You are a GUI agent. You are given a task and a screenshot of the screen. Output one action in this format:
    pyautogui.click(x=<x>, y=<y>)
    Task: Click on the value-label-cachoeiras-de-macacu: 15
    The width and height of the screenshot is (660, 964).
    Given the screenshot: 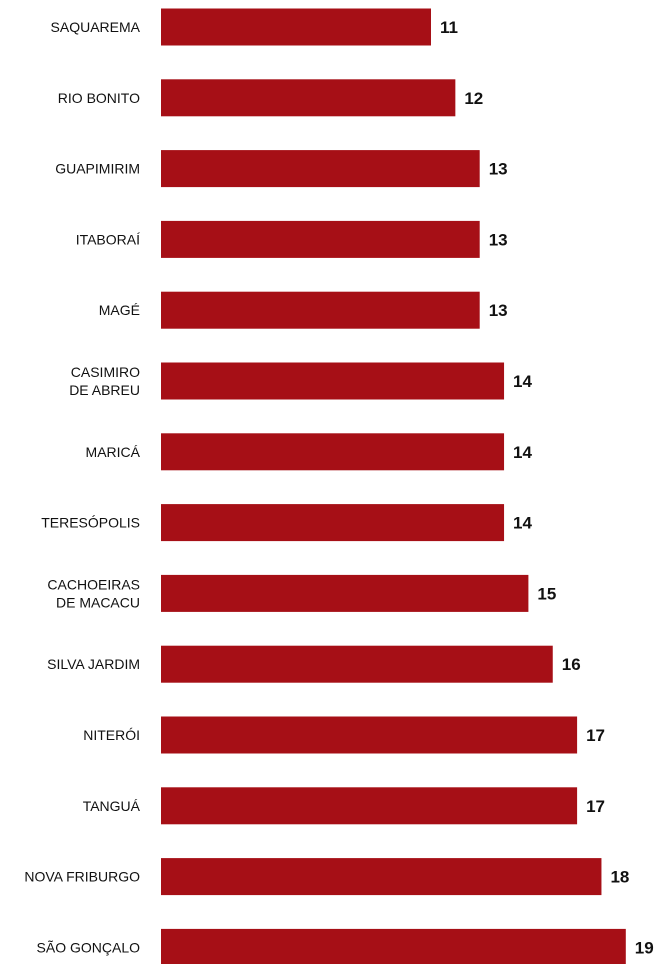 What is the action you would take?
    pyautogui.click(x=546, y=593)
    